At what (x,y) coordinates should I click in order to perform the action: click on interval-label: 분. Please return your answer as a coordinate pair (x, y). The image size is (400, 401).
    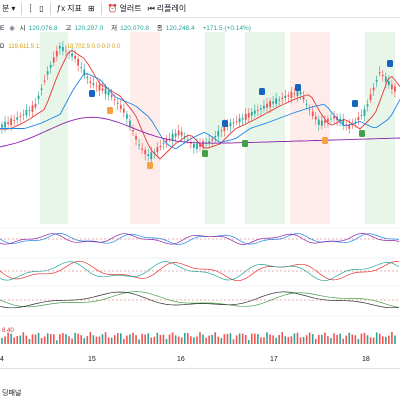
    Looking at the image, I should click on (6, 8).